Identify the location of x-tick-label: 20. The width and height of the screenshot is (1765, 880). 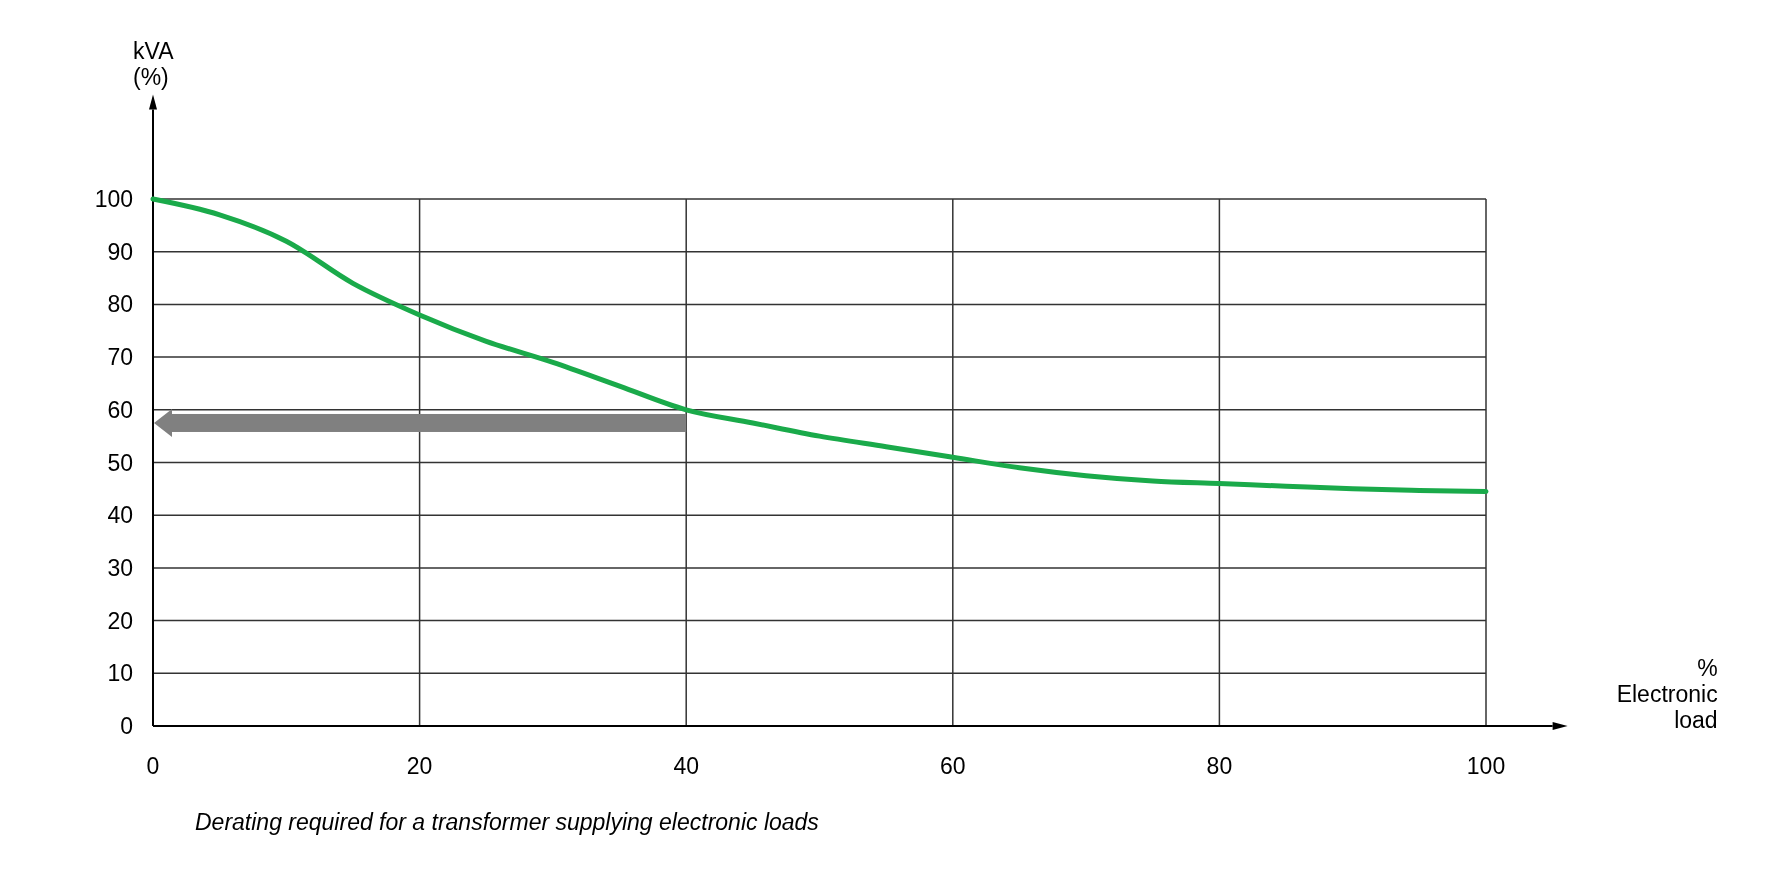
(419, 766).